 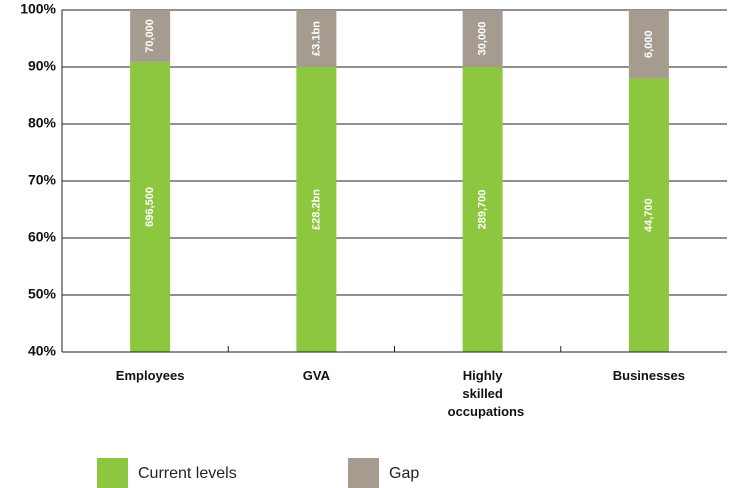 I want to click on legend-label: Current levels, so click(x=187, y=473).